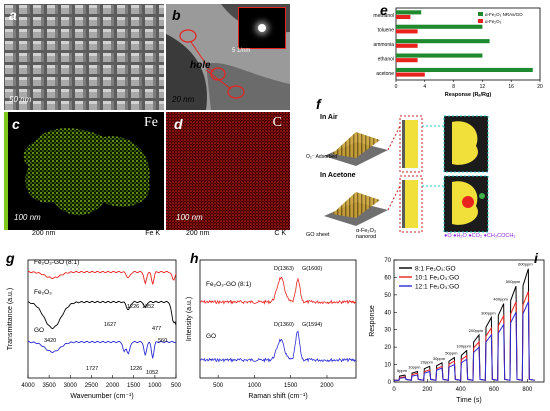  I want to click on diffraction-spot, so click(262, 28).